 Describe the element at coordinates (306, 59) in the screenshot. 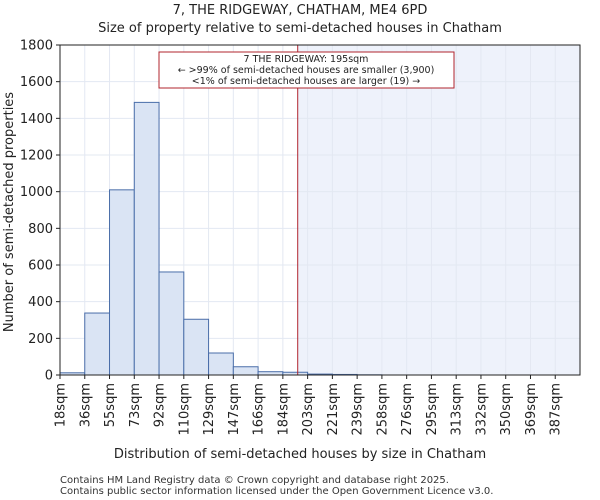

I see `annotation-line-property: 7 THE RIDGEWAY: 195sqm` at that location.